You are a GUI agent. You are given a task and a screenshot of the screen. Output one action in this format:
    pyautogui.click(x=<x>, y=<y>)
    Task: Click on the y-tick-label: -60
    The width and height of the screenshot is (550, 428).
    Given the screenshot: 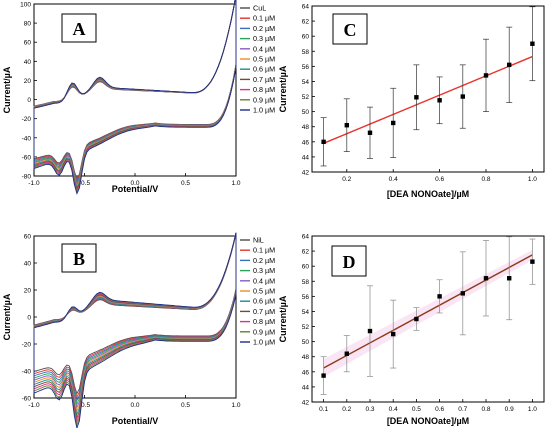 What is the action you would take?
    pyautogui.click(x=27, y=157)
    